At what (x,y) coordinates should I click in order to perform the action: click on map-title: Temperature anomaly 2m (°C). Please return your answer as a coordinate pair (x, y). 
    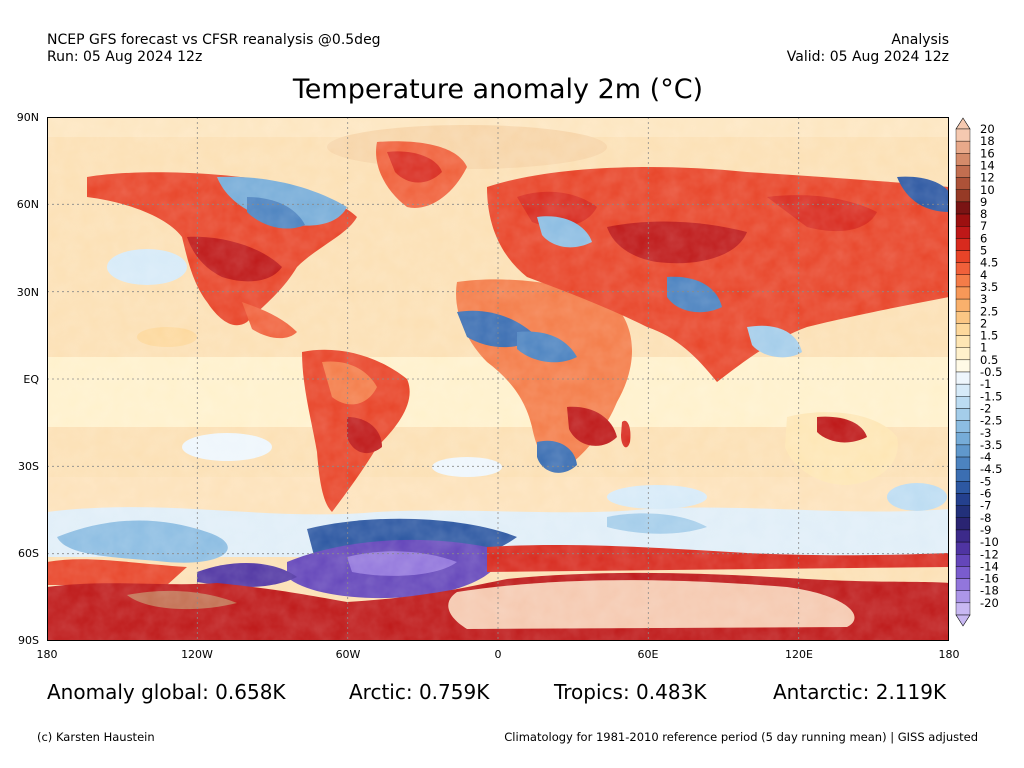
    Looking at the image, I should click on (498, 89).